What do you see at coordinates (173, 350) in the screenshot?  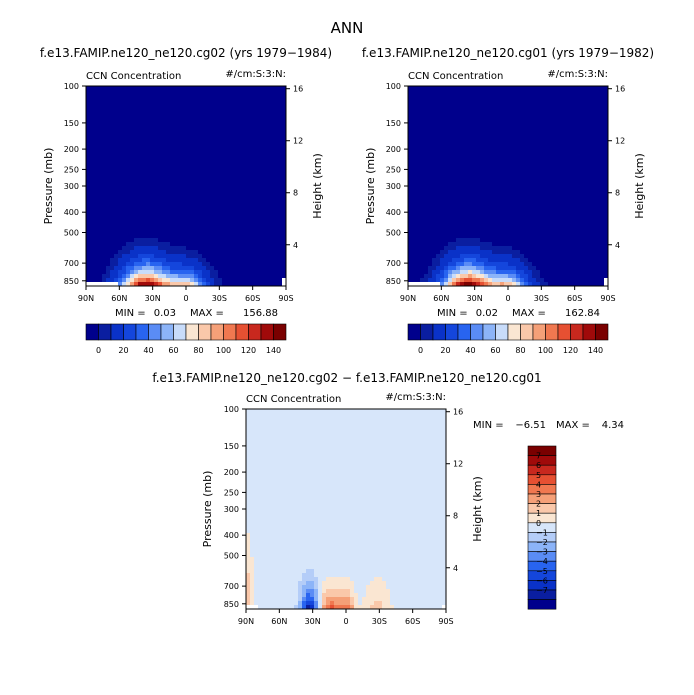 I see `colorbar-tick-label: 60` at bounding box center [173, 350].